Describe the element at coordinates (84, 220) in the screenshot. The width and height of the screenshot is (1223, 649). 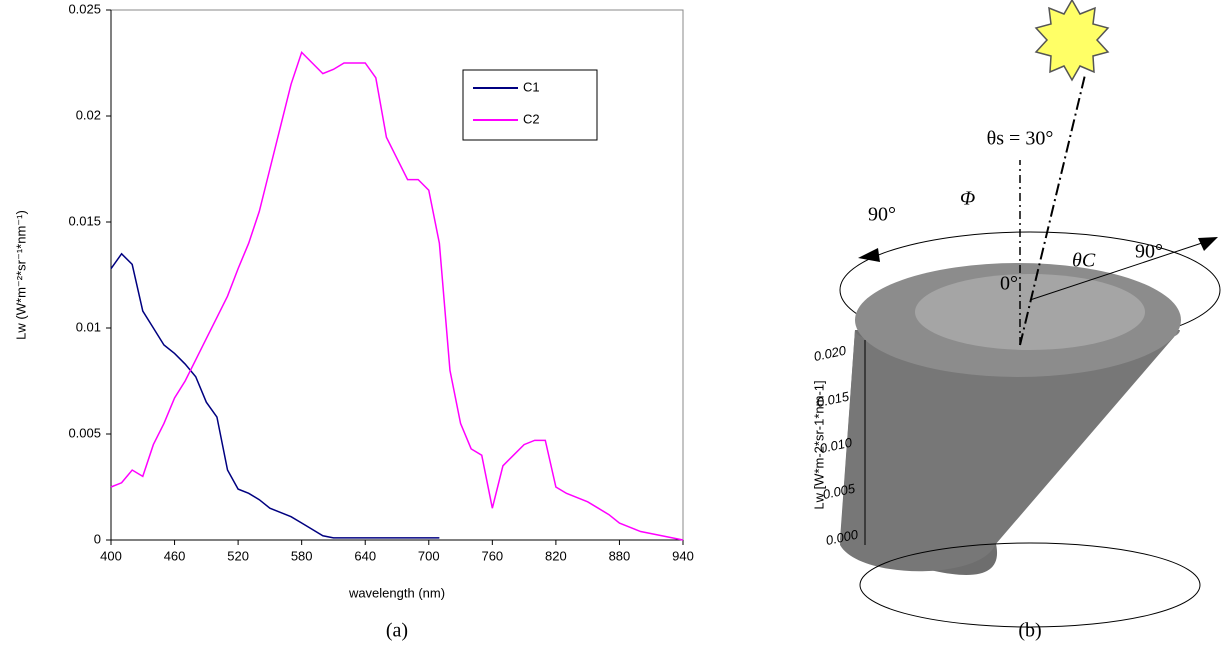
I see `y-tick-label: 0.015` at that location.